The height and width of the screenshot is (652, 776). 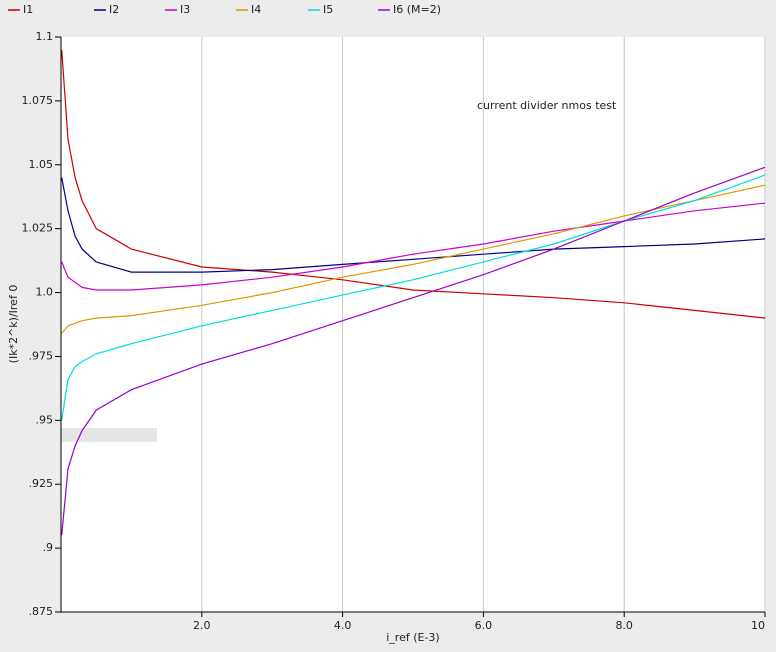 I want to click on chart-title: current divider nmos test, so click(x=547, y=105).